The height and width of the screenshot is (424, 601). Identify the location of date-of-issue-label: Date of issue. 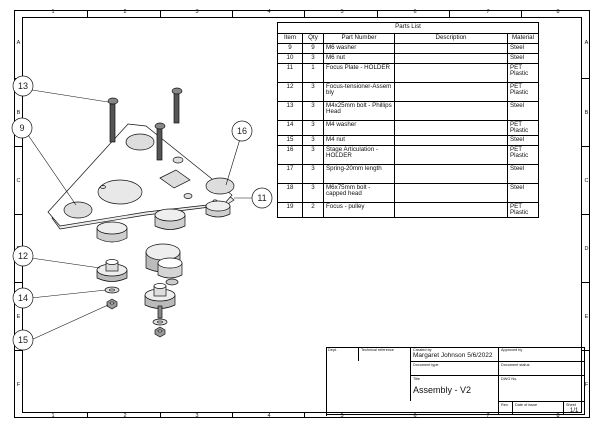
(526, 405).